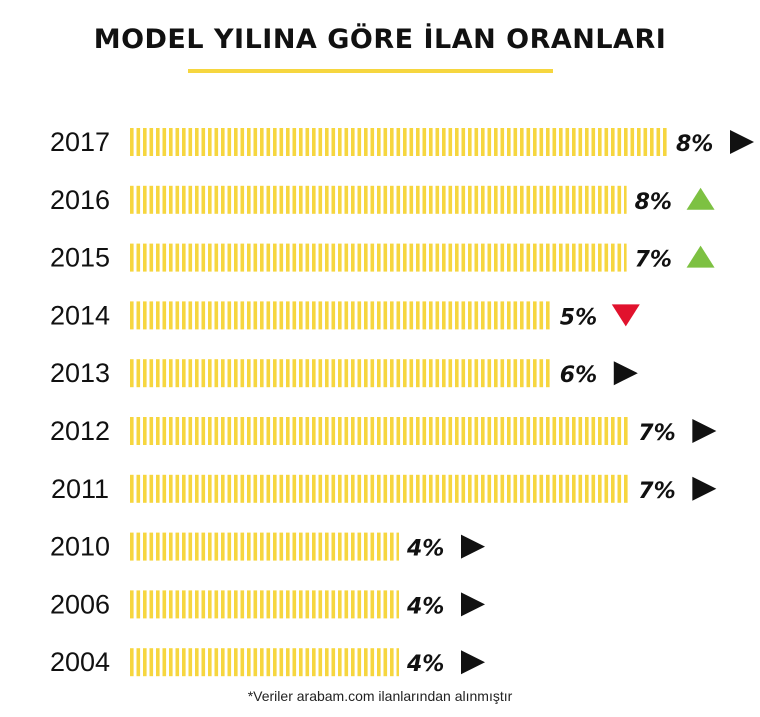  Describe the element at coordinates (80, 142) in the screenshot. I see `year-label: 2017` at that location.